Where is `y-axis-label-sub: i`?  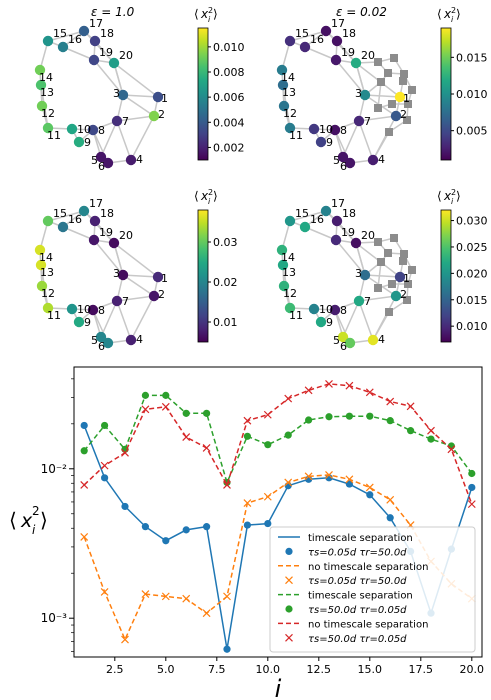
y-axis-label-sub: i is located at coordinates (34, 530).